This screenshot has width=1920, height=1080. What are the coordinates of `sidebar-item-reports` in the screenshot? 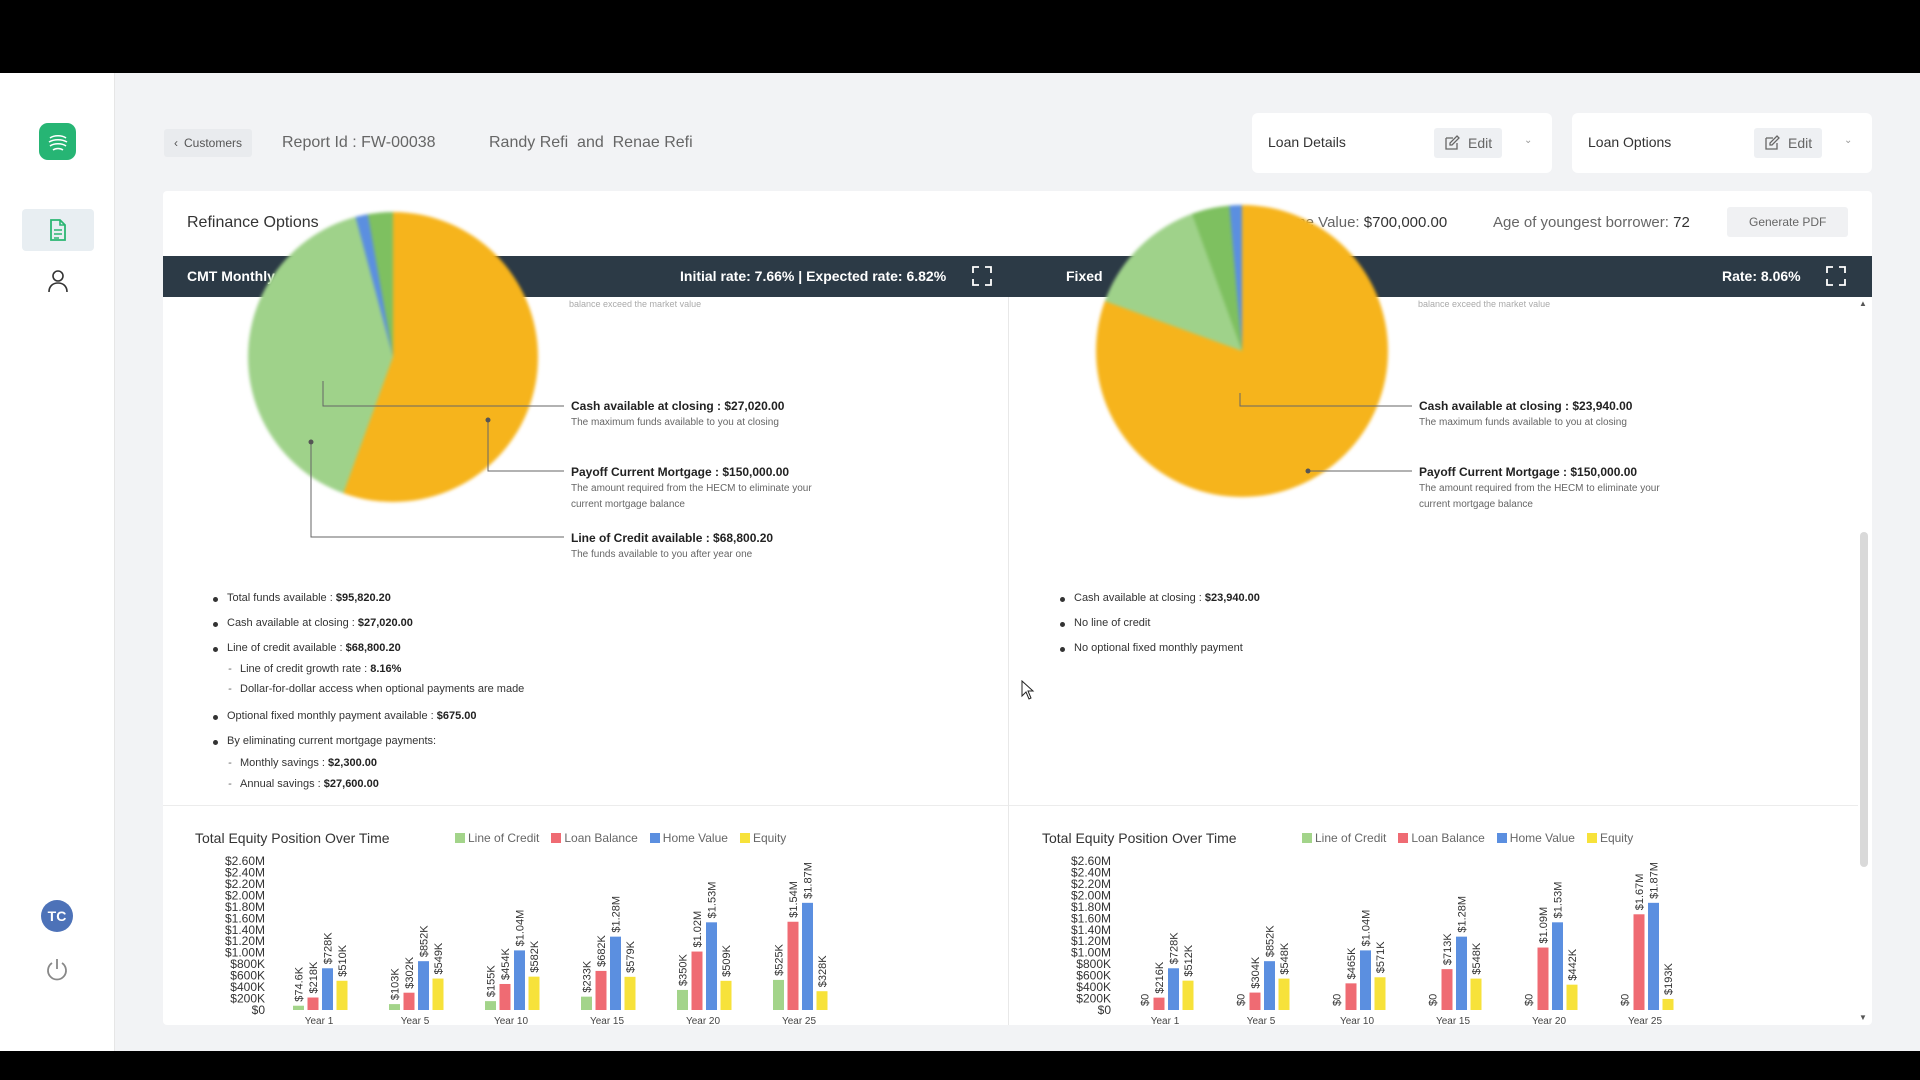 It's located at (58, 230).